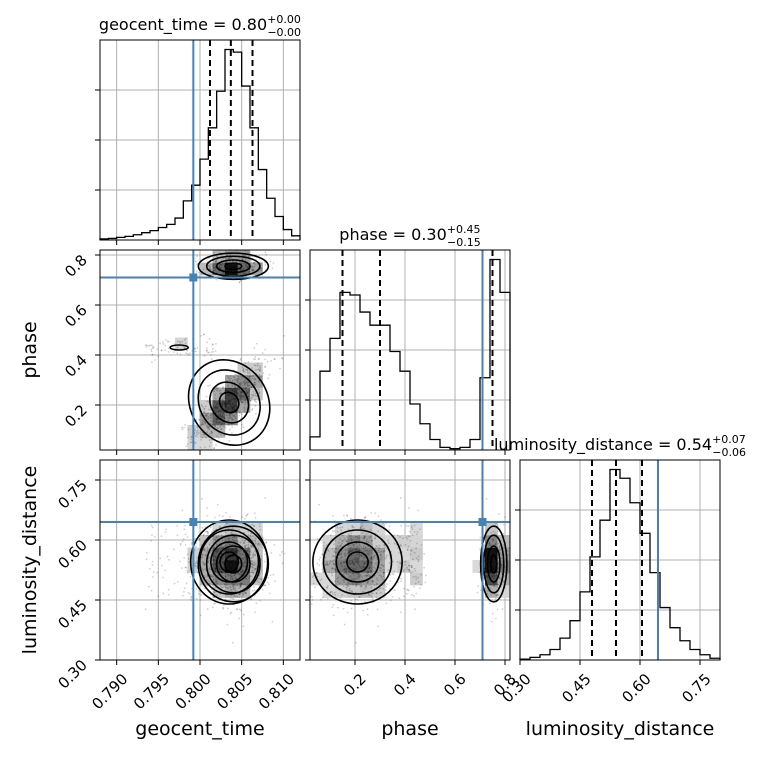  Describe the element at coordinates (696, 688) in the screenshot. I see `x-tick-label: 0.75` at that location.